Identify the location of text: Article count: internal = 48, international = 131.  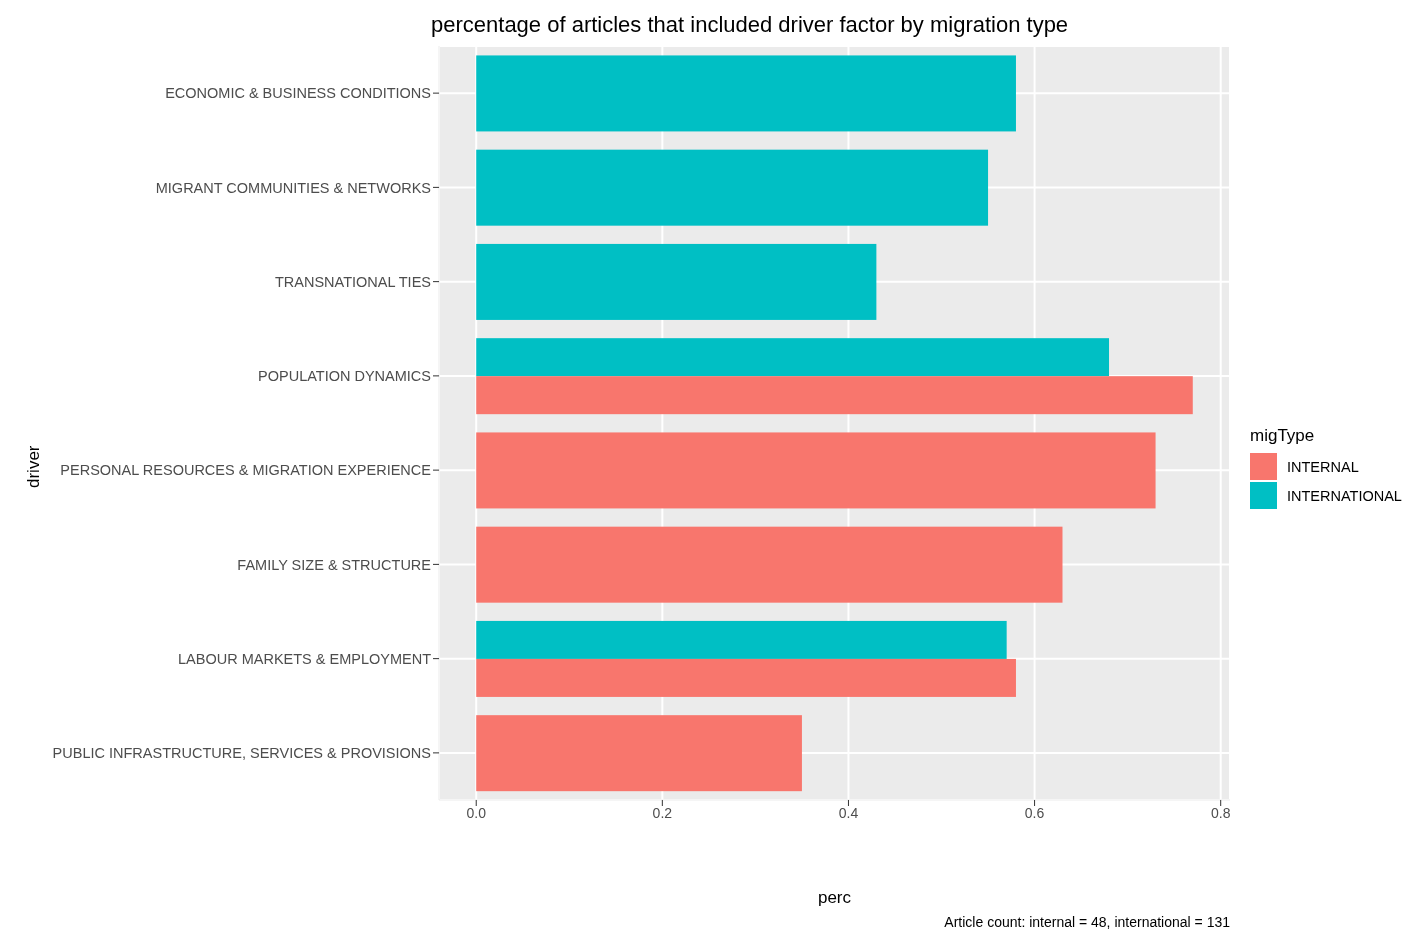
(1087, 922).